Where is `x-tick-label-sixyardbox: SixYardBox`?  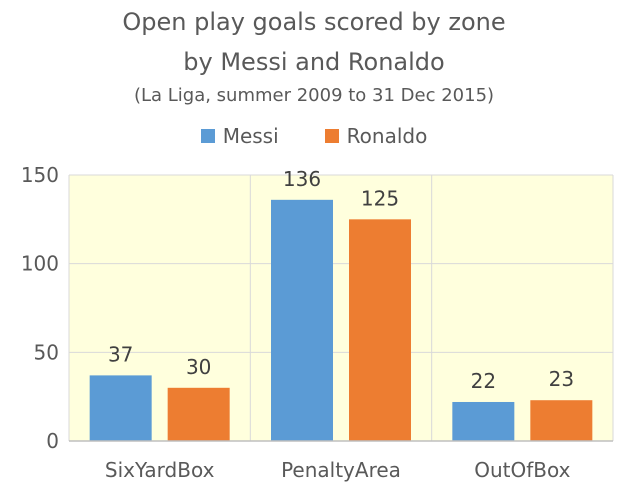 x-tick-label-sixyardbox: SixYardBox is located at coordinates (160, 470).